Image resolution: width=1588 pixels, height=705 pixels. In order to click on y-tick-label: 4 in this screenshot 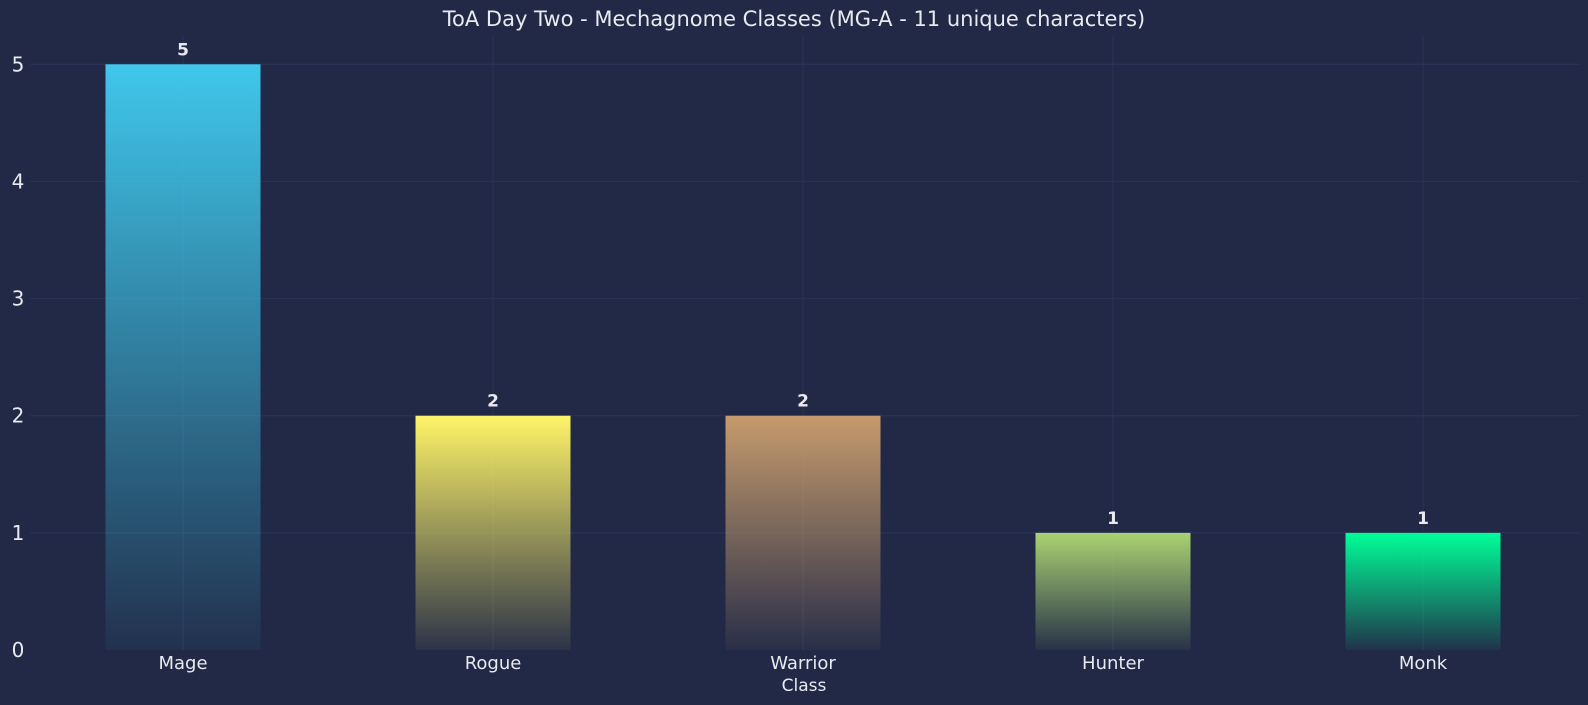, I will do `click(18, 181)`.